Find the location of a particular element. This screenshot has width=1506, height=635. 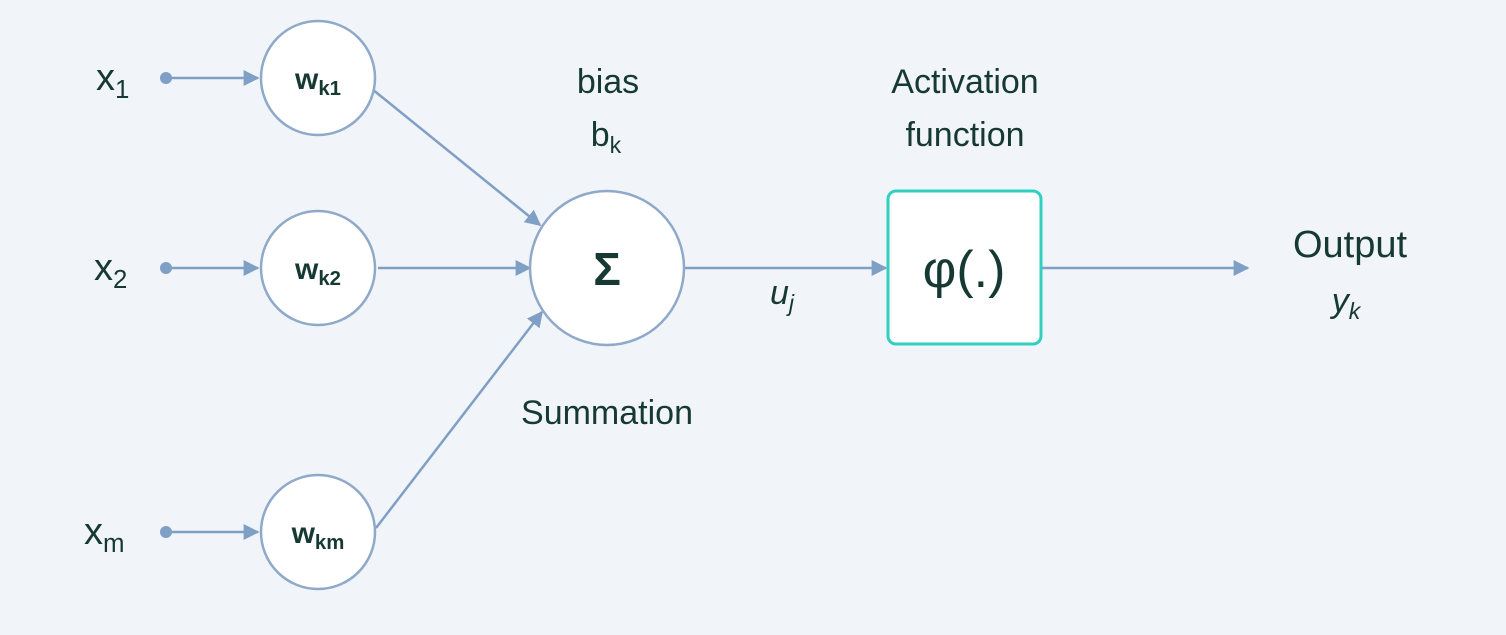

weight-2-label: wk2 is located at coordinates (317, 271).